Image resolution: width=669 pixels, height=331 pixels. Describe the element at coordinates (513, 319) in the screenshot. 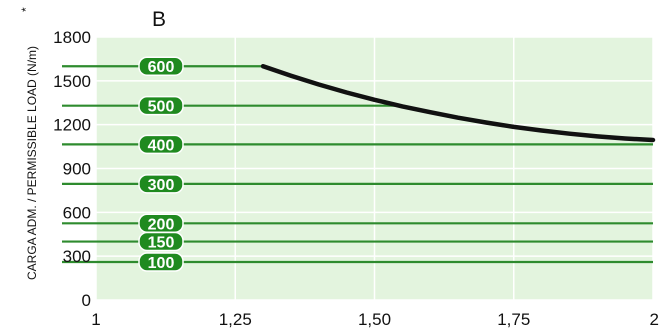

I see `x-tick-label: 1,75` at that location.